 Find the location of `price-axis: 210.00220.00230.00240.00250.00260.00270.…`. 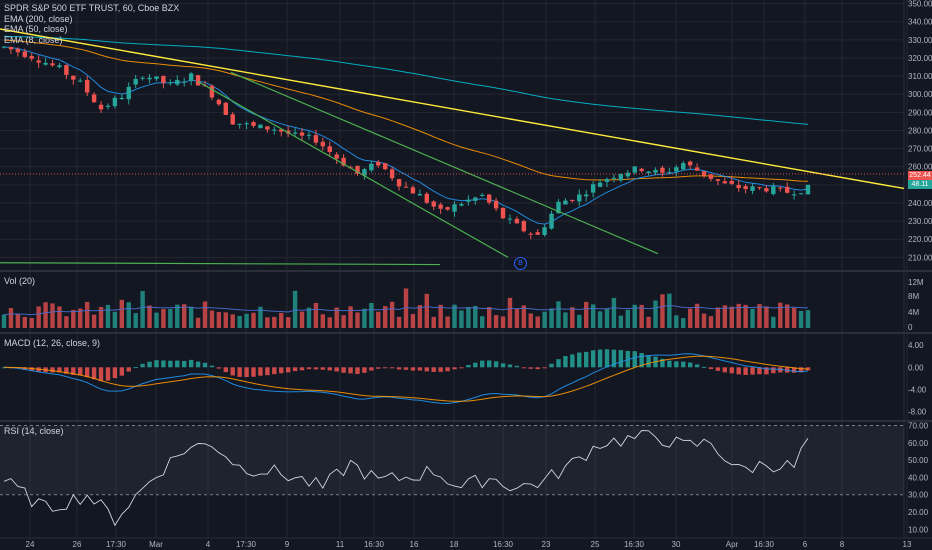

price-axis: 210.00220.00230.00240.00250.00260.00270.… is located at coordinates (917, 269).